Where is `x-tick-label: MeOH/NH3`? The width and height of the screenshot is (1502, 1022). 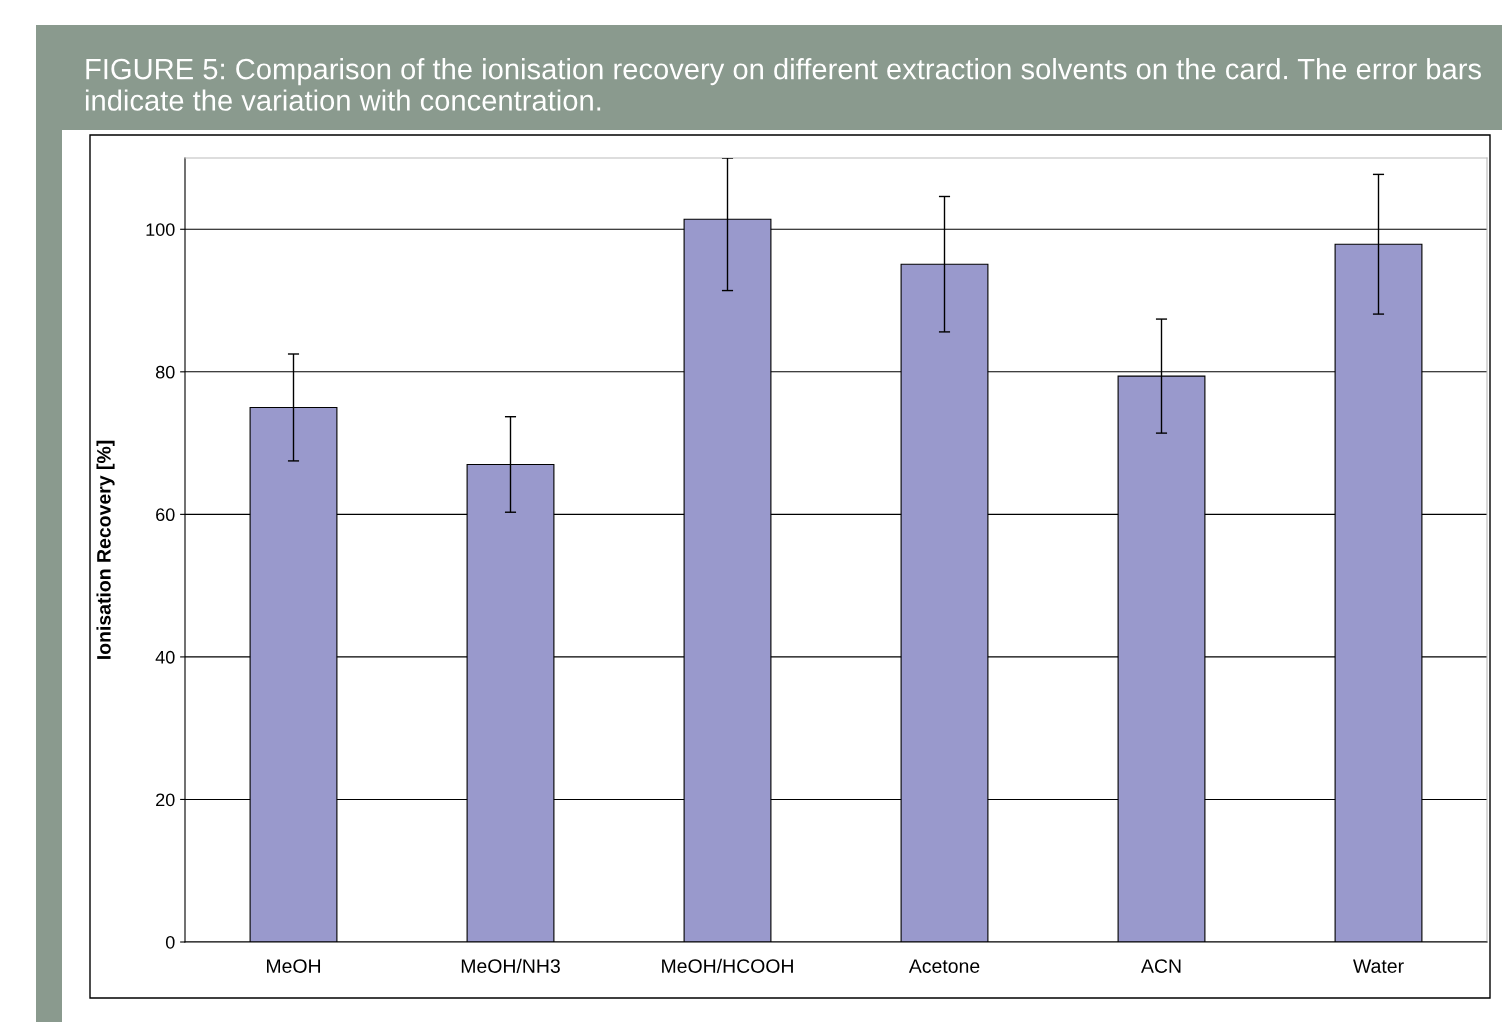
x-tick-label: MeOH/NH3 is located at coordinates (510, 965).